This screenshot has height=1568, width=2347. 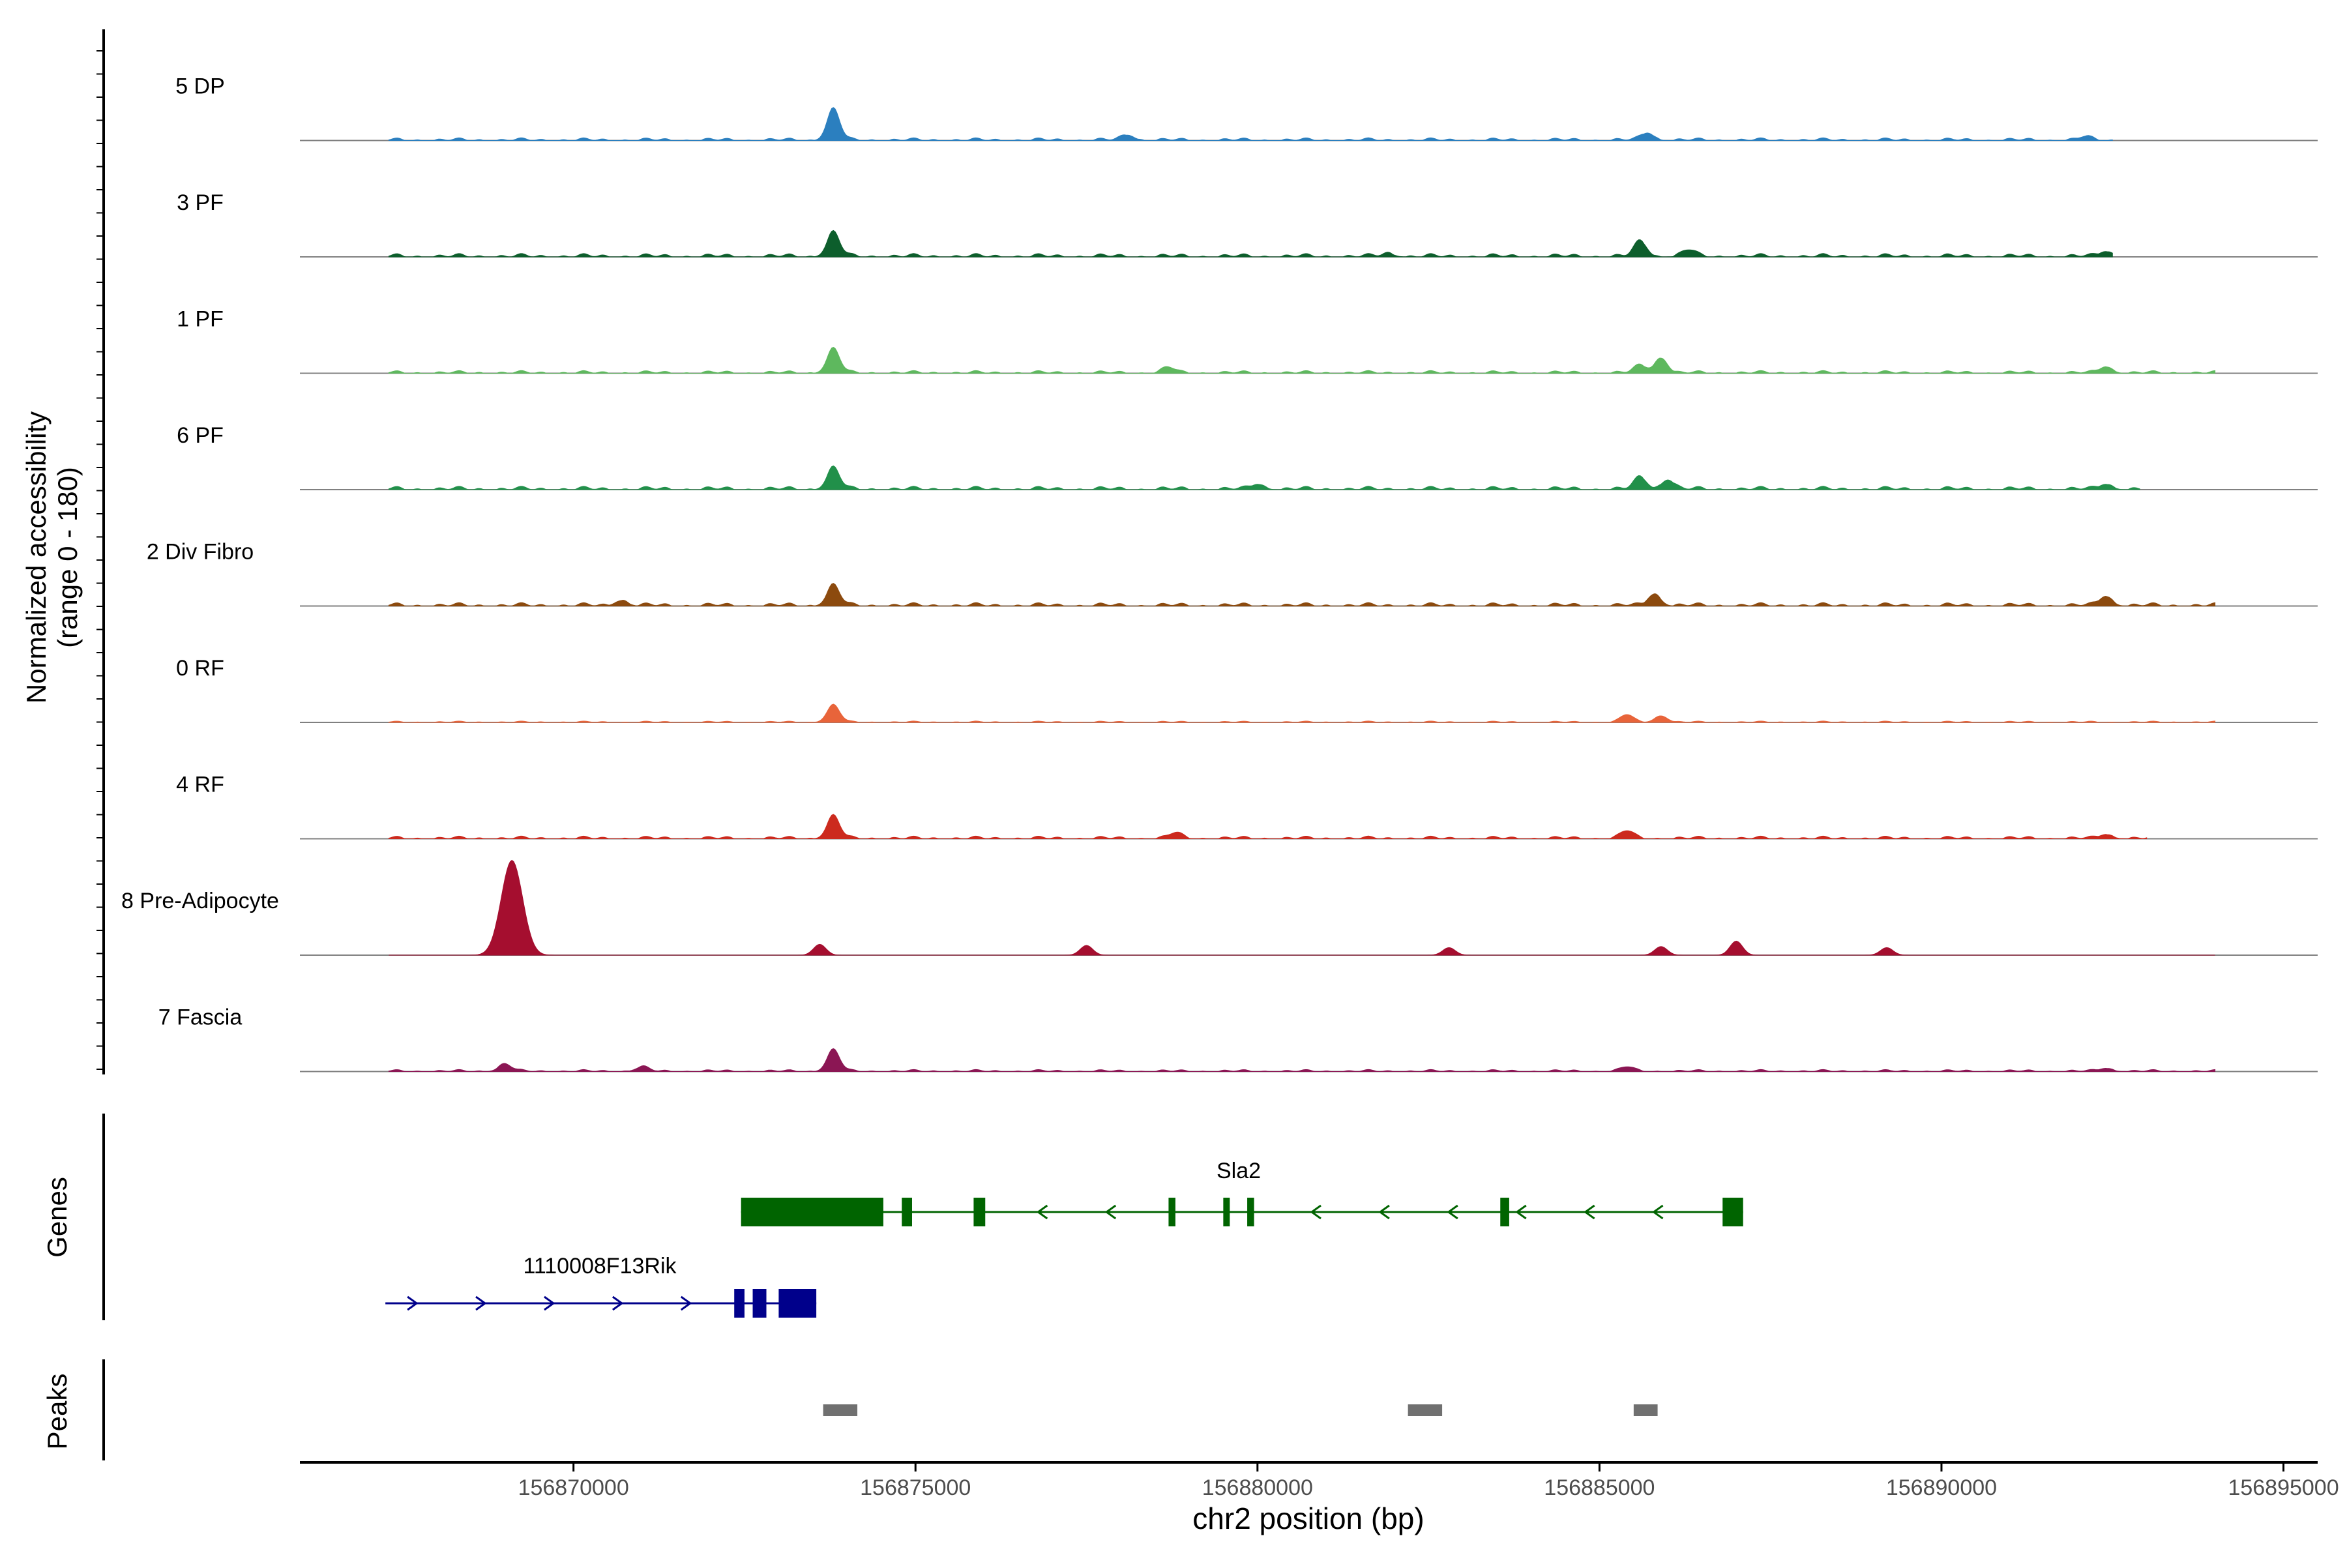 I want to click on track-label: 0 RF, so click(x=200, y=668).